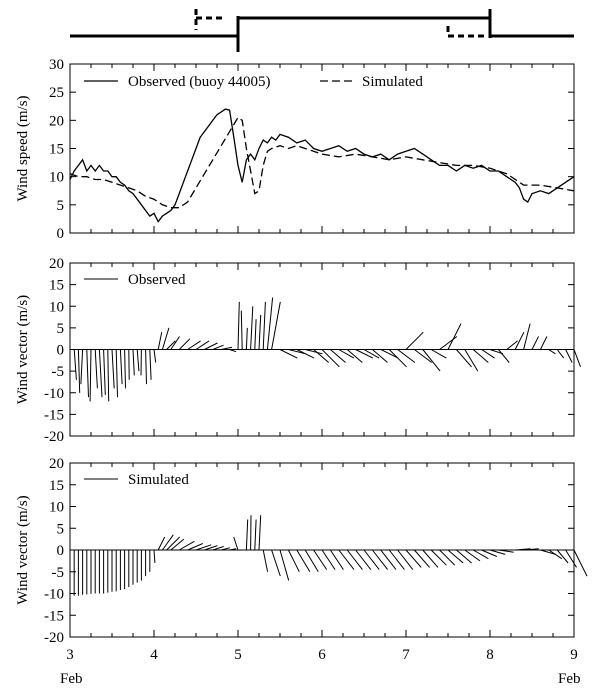 The image size is (613, 690). I want to click on x-axis-month-left: Feb, so click(71, 679).